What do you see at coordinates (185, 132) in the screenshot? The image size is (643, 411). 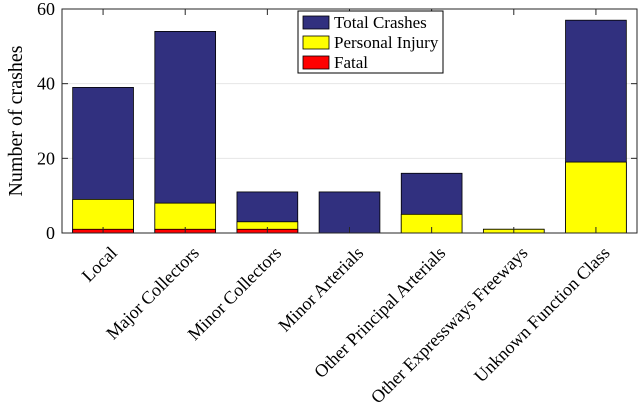 I see `bar-total-crashes-major-collectors` at bounding box center [185, 132].